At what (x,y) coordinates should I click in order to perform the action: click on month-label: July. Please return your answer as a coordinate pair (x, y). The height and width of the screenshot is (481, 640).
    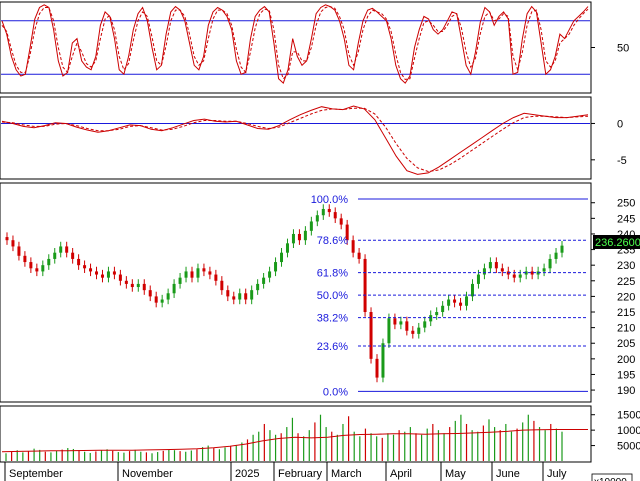
    Looking at the image, I should click on (557, 474).